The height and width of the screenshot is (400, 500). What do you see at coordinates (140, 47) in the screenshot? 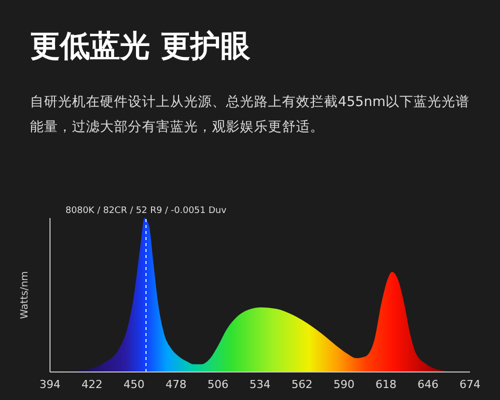
I see `chart-title: 更低蓝光 更护眼` at bounding box center [140, 47].